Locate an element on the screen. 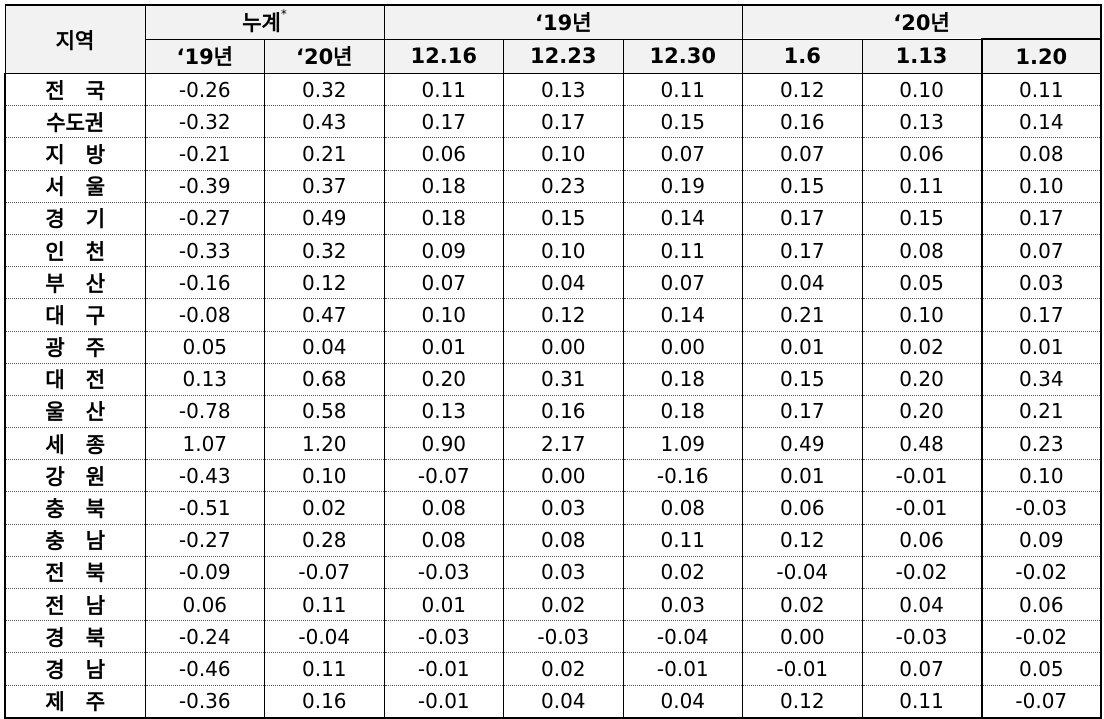 This screenshot has width=1104, height=719. value-cell: -0.27 is located at coordinates (204, 218).